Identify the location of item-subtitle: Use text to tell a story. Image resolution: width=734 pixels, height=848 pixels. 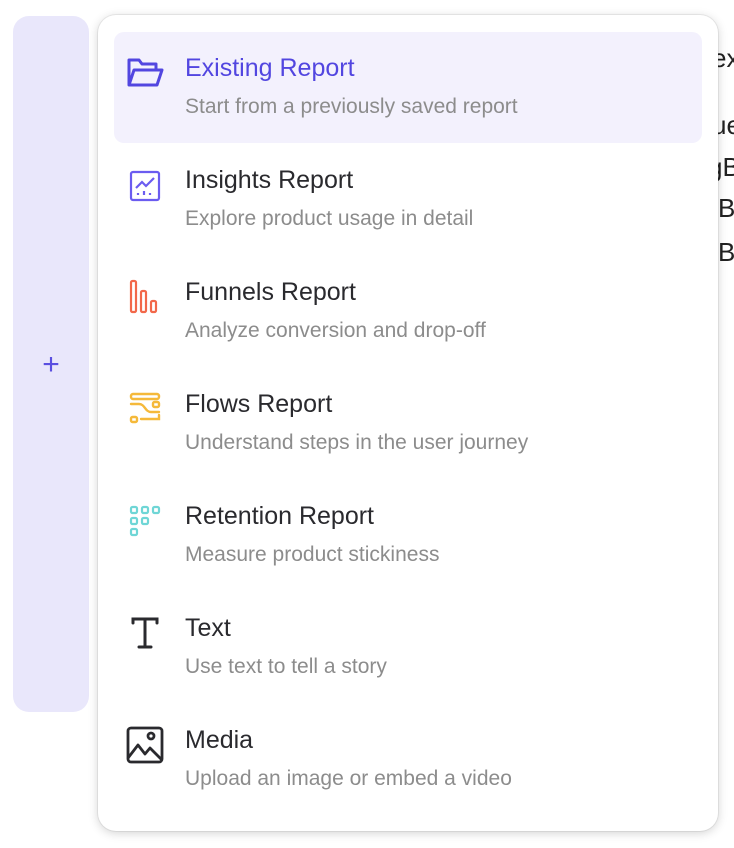
(286, 666).